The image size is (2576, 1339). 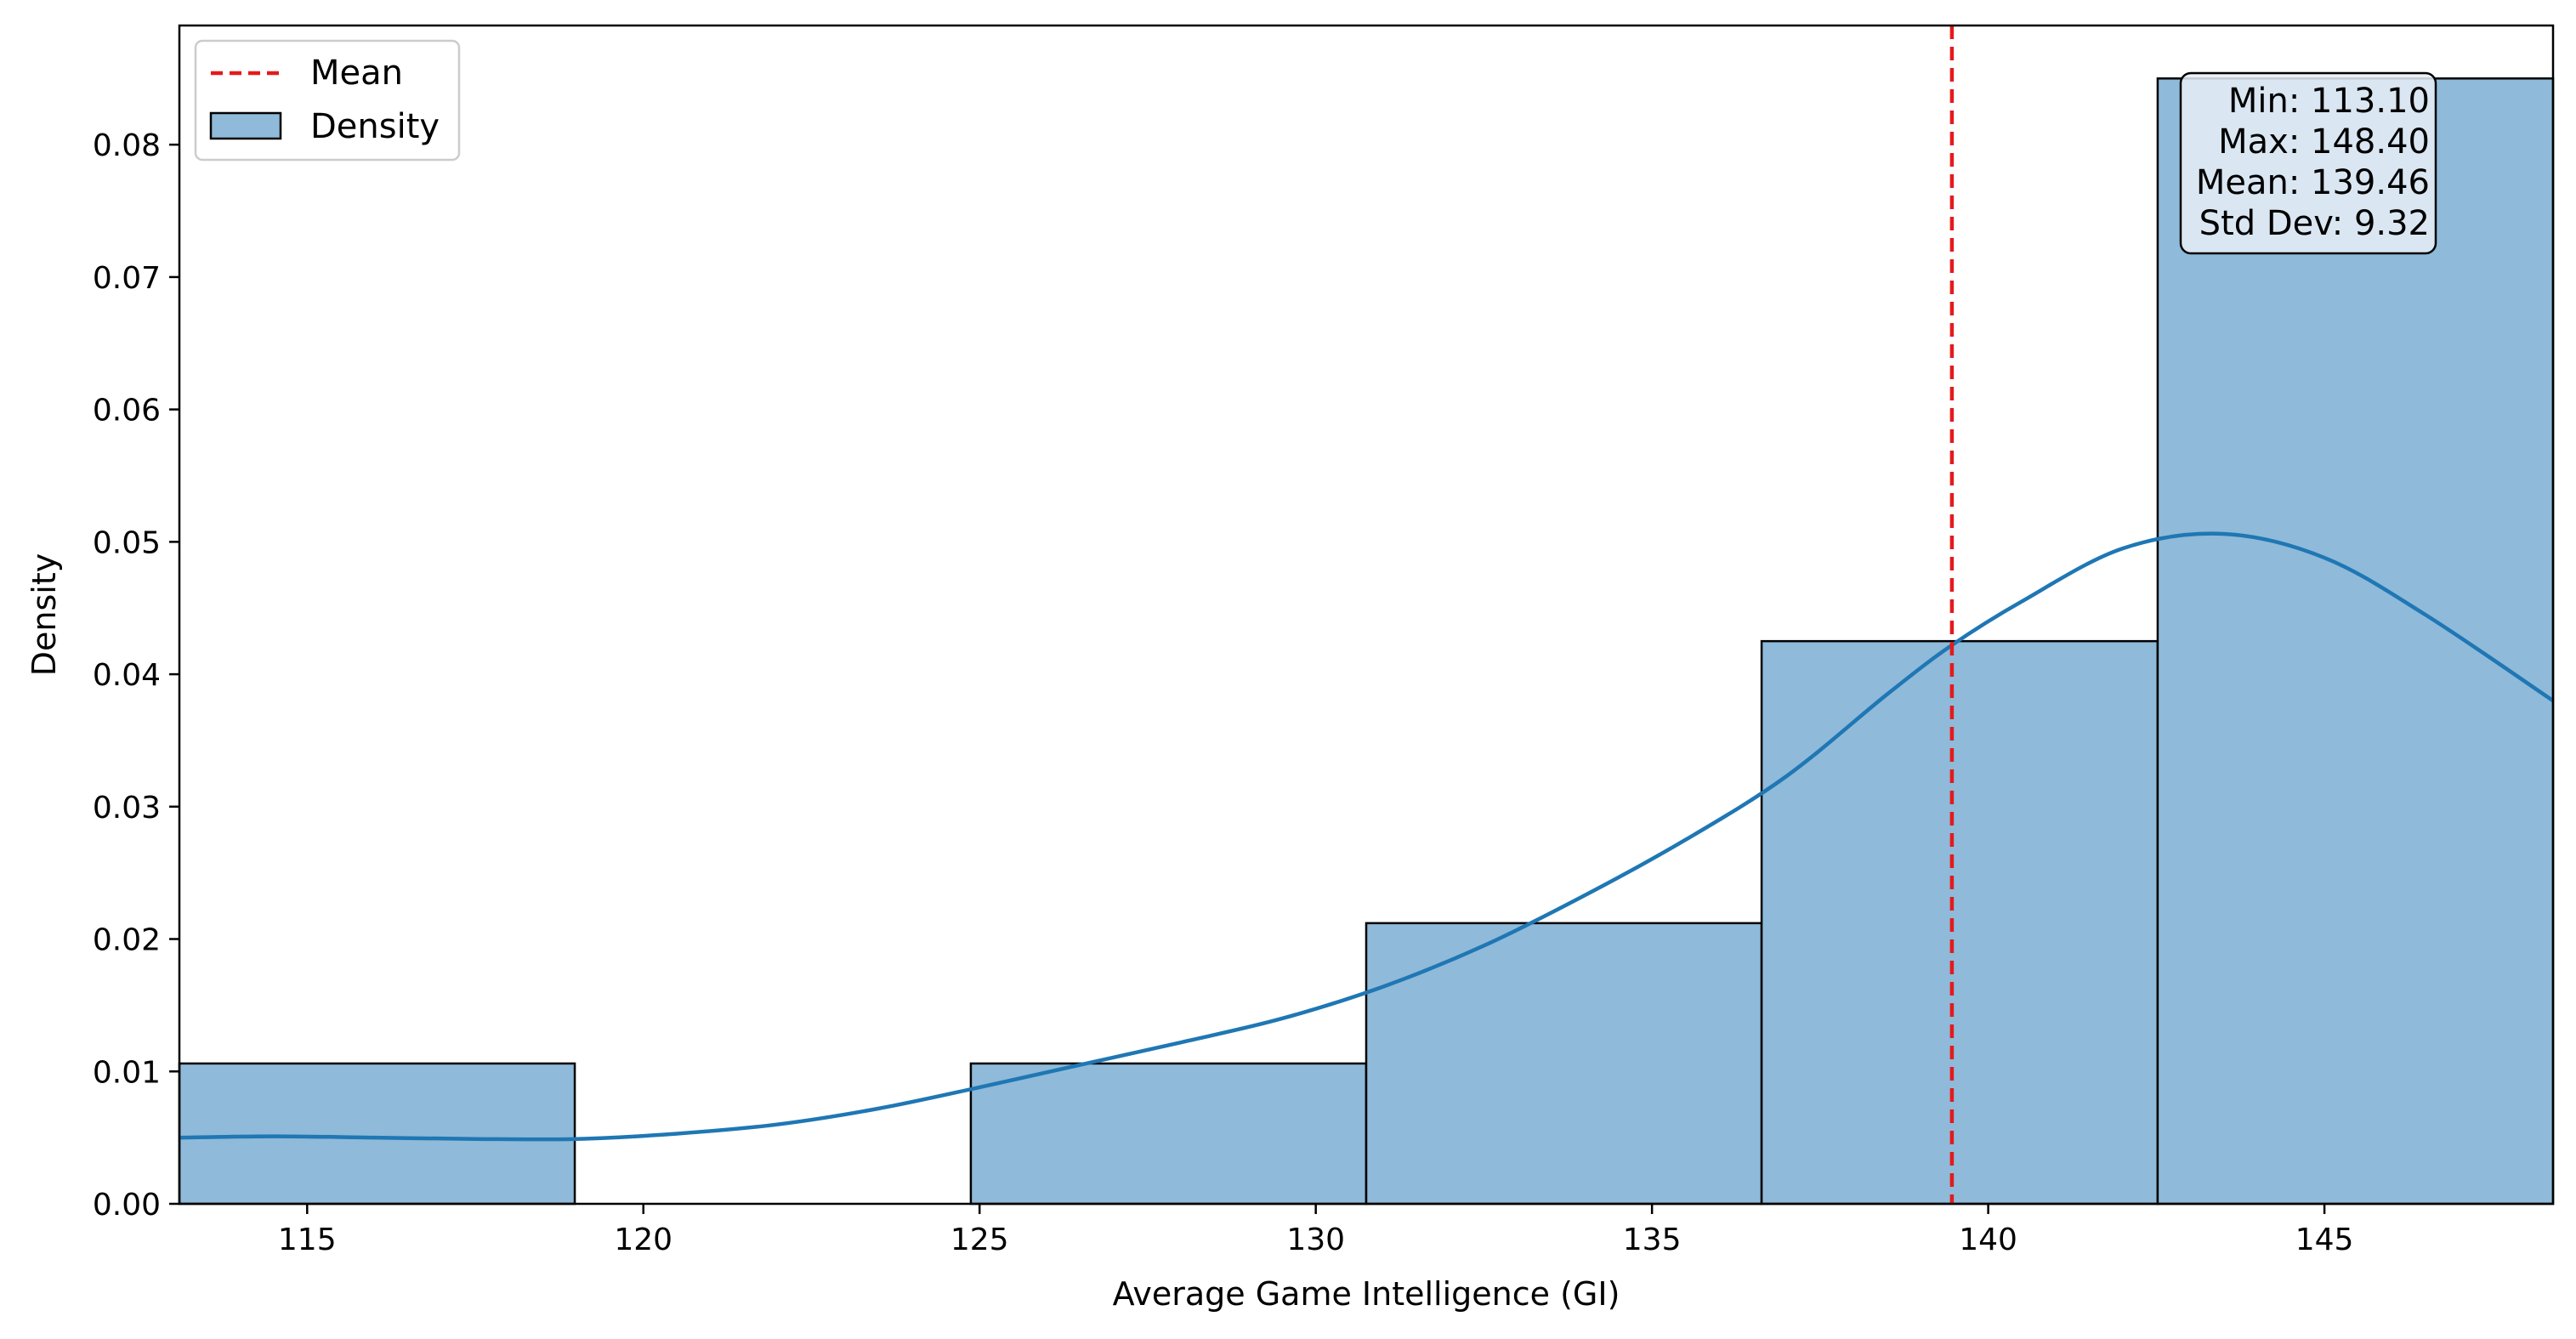 I want to click on legend-density-label: Density, so click(x=375, y=126).